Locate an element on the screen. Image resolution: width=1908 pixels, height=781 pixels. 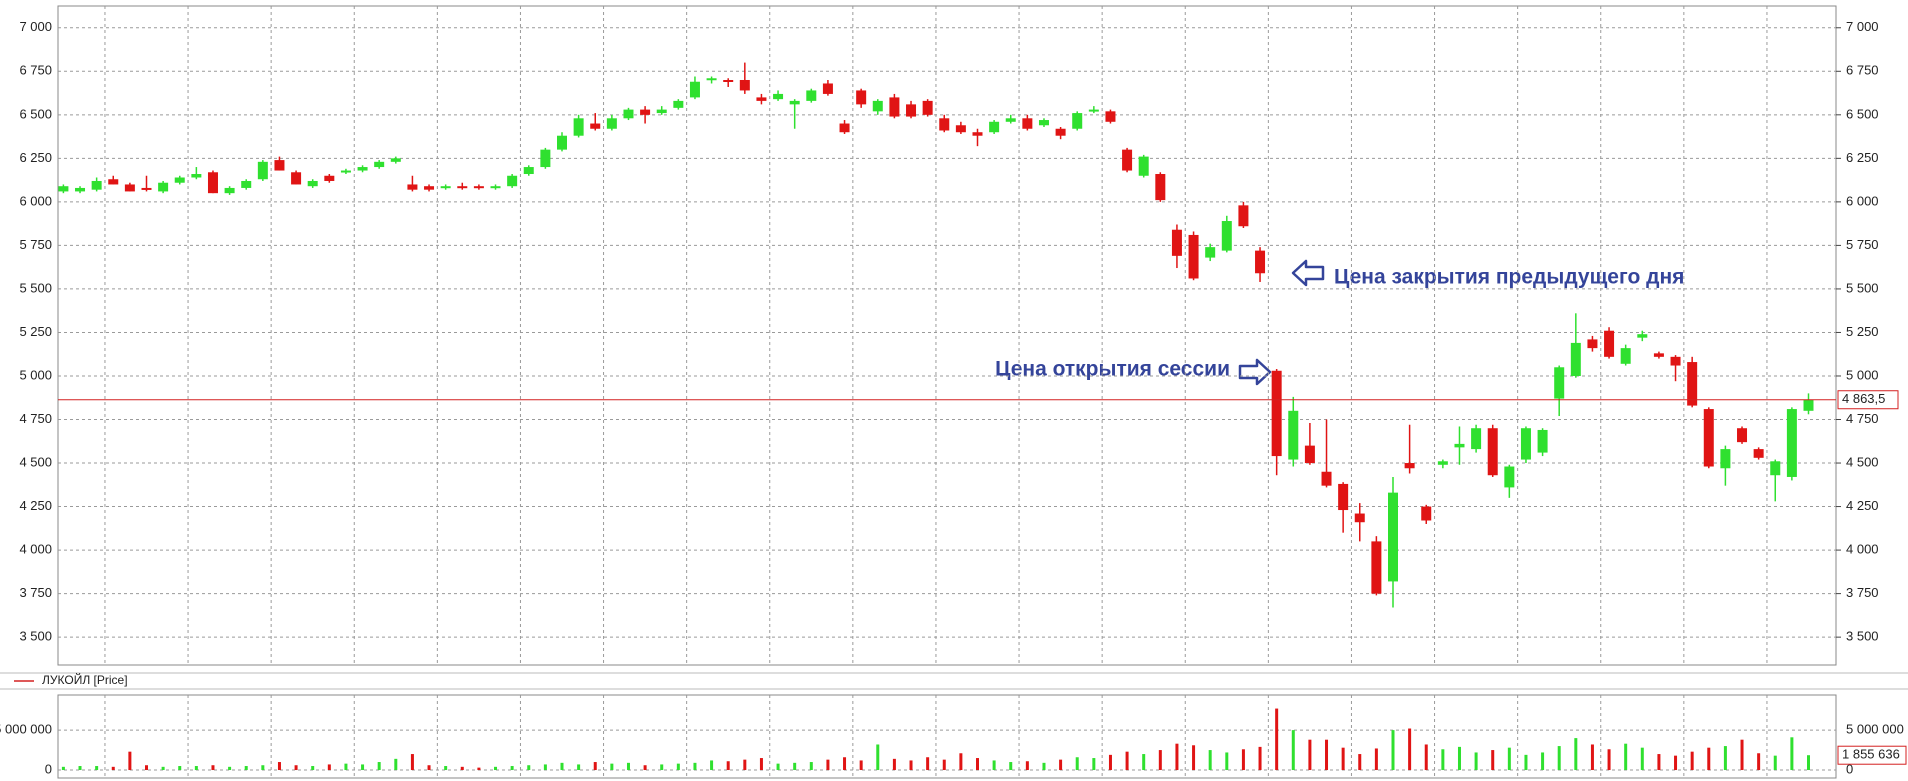
y-tick-label: 5 000 000 is located at coordinates (26, 729).